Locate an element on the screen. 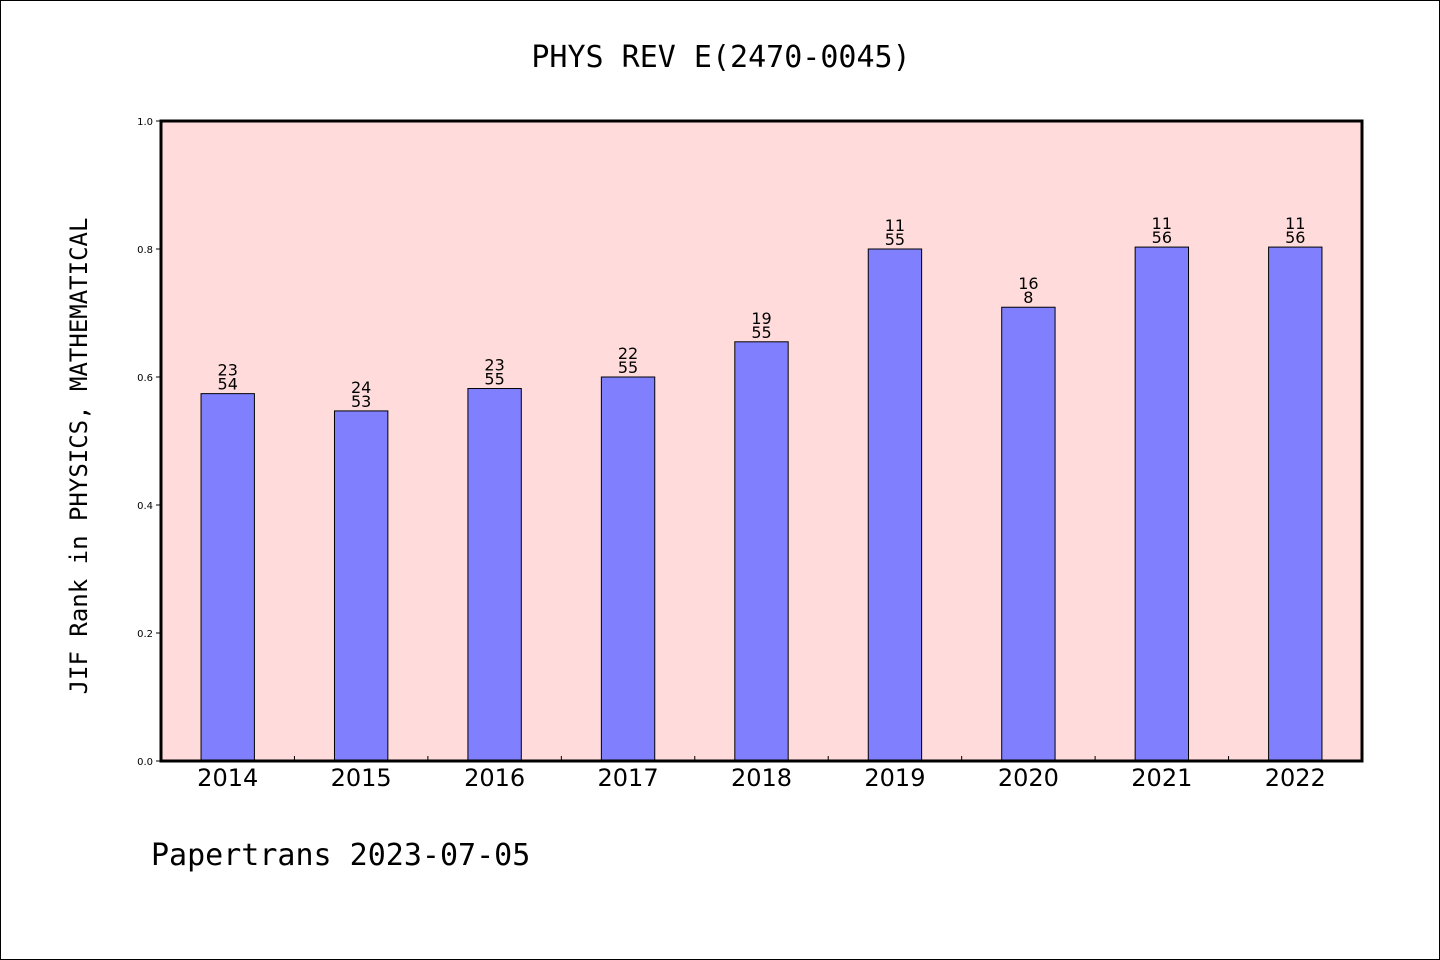 The height and width of the screenshot is (960, 1440). bar-2020 is located at coordinates (1028, 534).